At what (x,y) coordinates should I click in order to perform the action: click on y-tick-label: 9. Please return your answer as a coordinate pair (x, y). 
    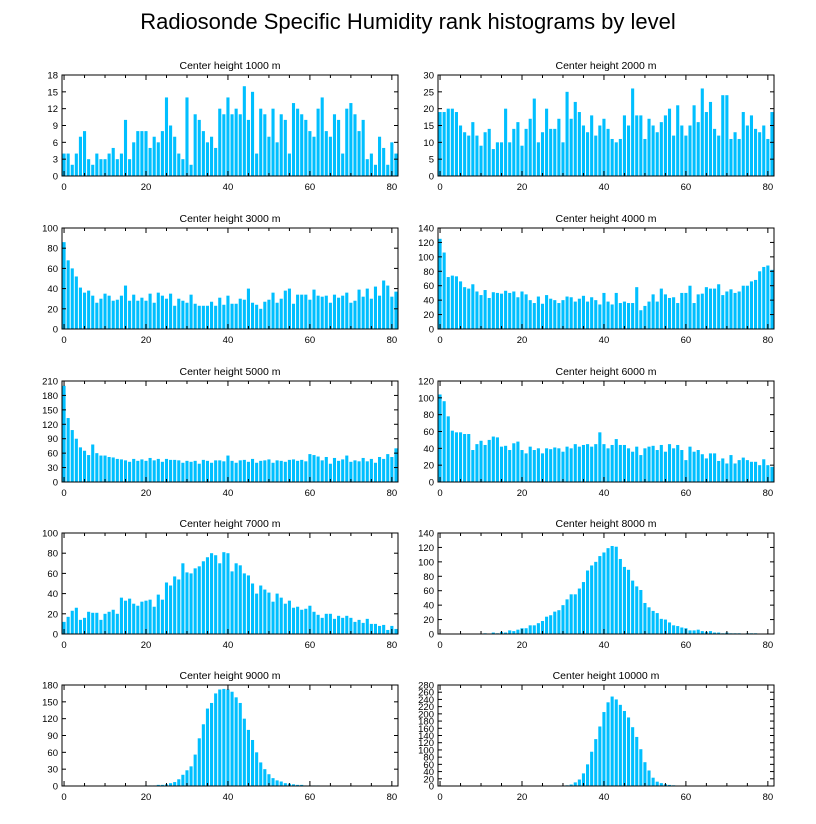
    Looking at the image, I should click on (55, 126).